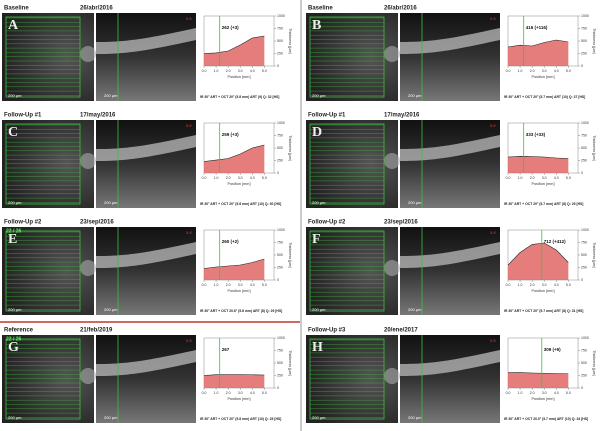  Describe the element at coordinates (327, 331) in the screenshot. I see `panel-label: Follow-Up #3` at that location.